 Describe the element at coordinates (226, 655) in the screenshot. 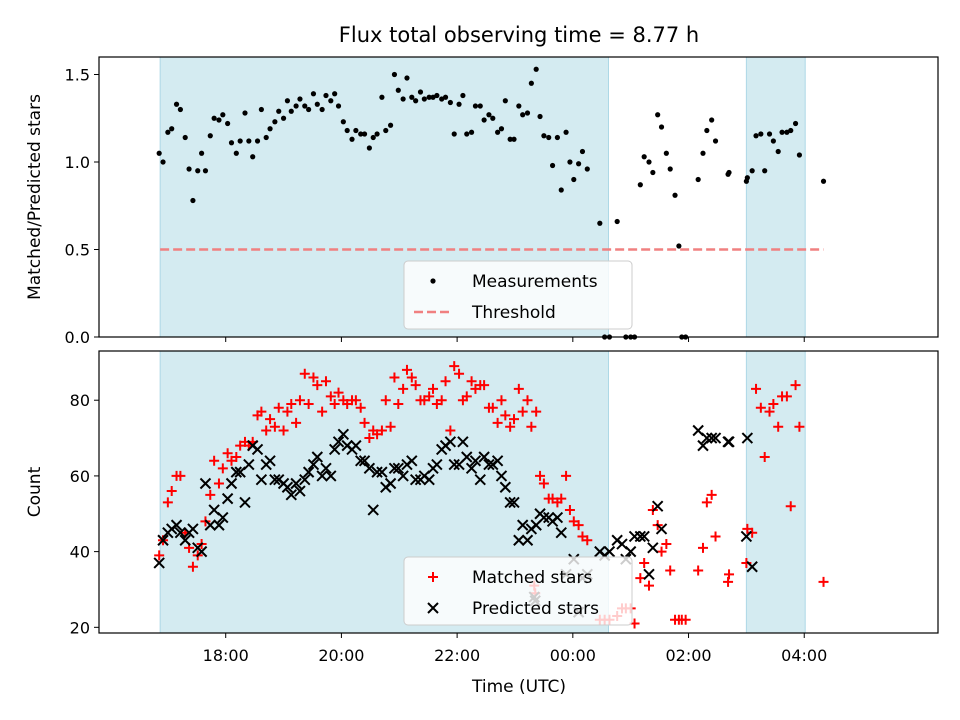

I see `x-tick-label: 18:00` at that location.